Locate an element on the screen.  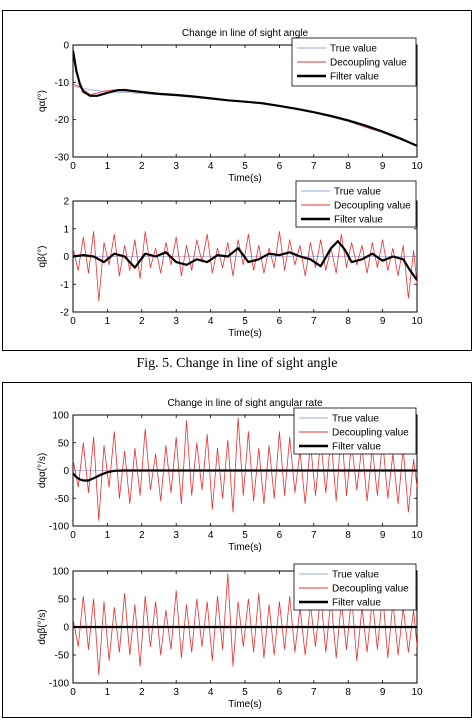
y-axis-label: qβ(°) is located at coordinates (42, 257).